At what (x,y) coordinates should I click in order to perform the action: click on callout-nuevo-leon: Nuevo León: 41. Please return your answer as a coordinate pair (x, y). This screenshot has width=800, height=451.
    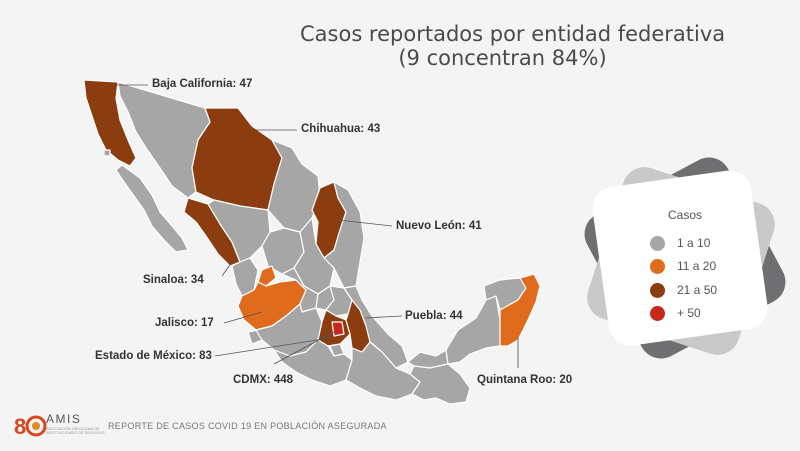
    Looking at the image, I should click on (439, 226).